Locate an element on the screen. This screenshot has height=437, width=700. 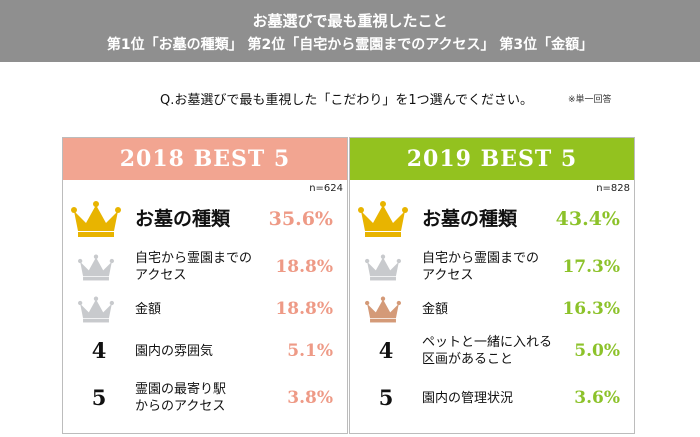
item-label: 園内の雰囲気 is located at coordinates (174, 351).